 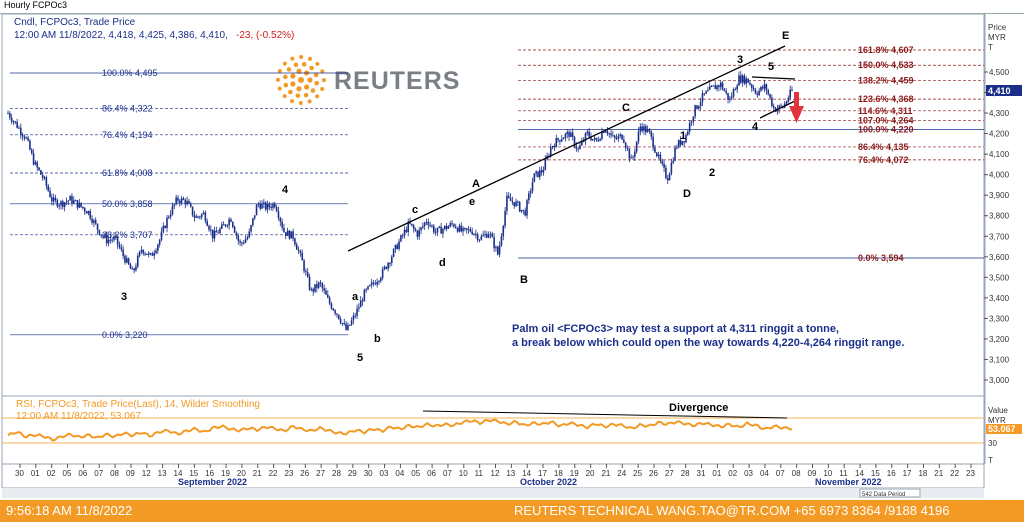 I want to click on fib-right-label: 150.0% 4,533, so click(x=886, y=65).